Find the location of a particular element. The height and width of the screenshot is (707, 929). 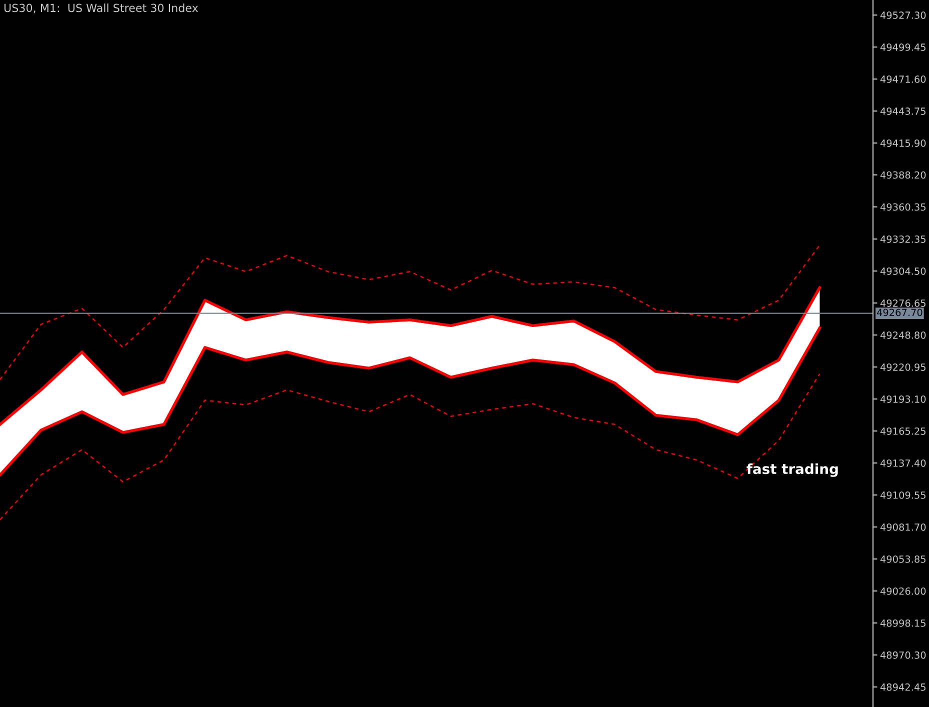

y-tick-label: 49499.45 is located at coordinates (903, 47).